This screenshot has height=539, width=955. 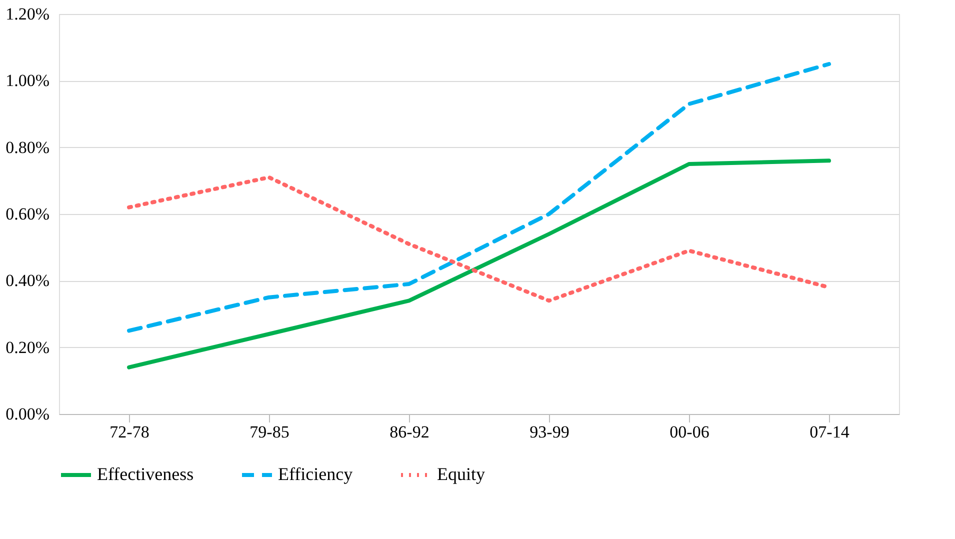 What do you see at coordinates (28, 14) in the screenshot?
I see `y-tick-label: 1.20%` at bounding box center [28, 14].